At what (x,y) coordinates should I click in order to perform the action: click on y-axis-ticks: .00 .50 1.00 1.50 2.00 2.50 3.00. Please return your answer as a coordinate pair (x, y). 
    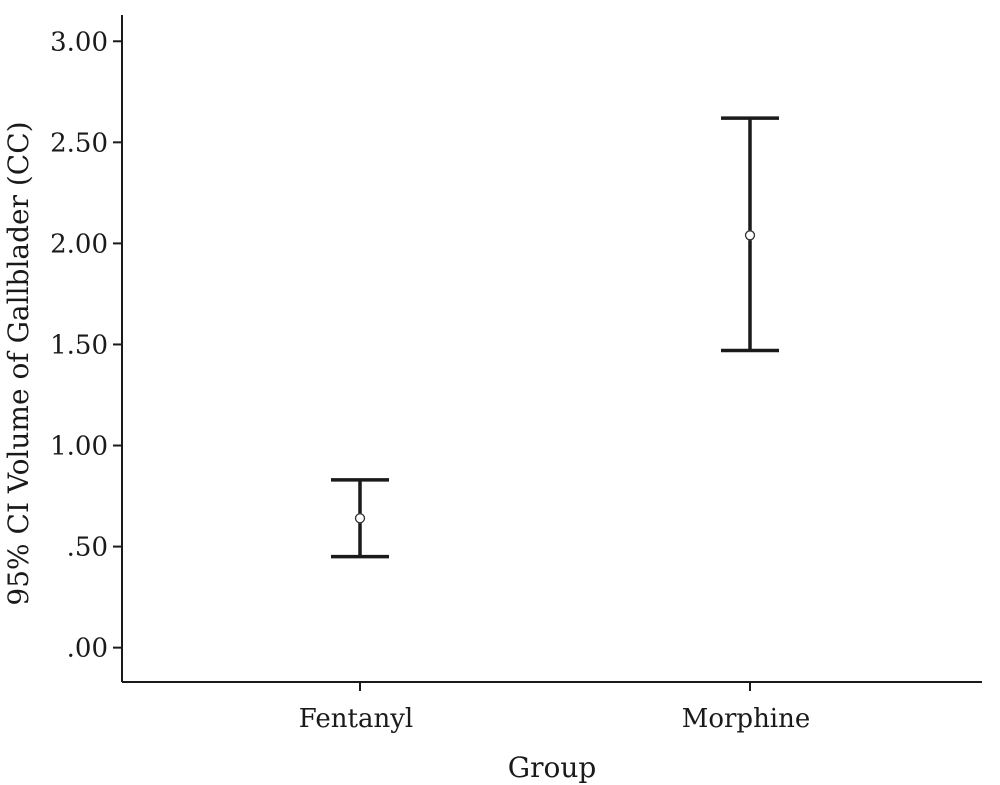
    Looking at the image, I should click on (86, 345).